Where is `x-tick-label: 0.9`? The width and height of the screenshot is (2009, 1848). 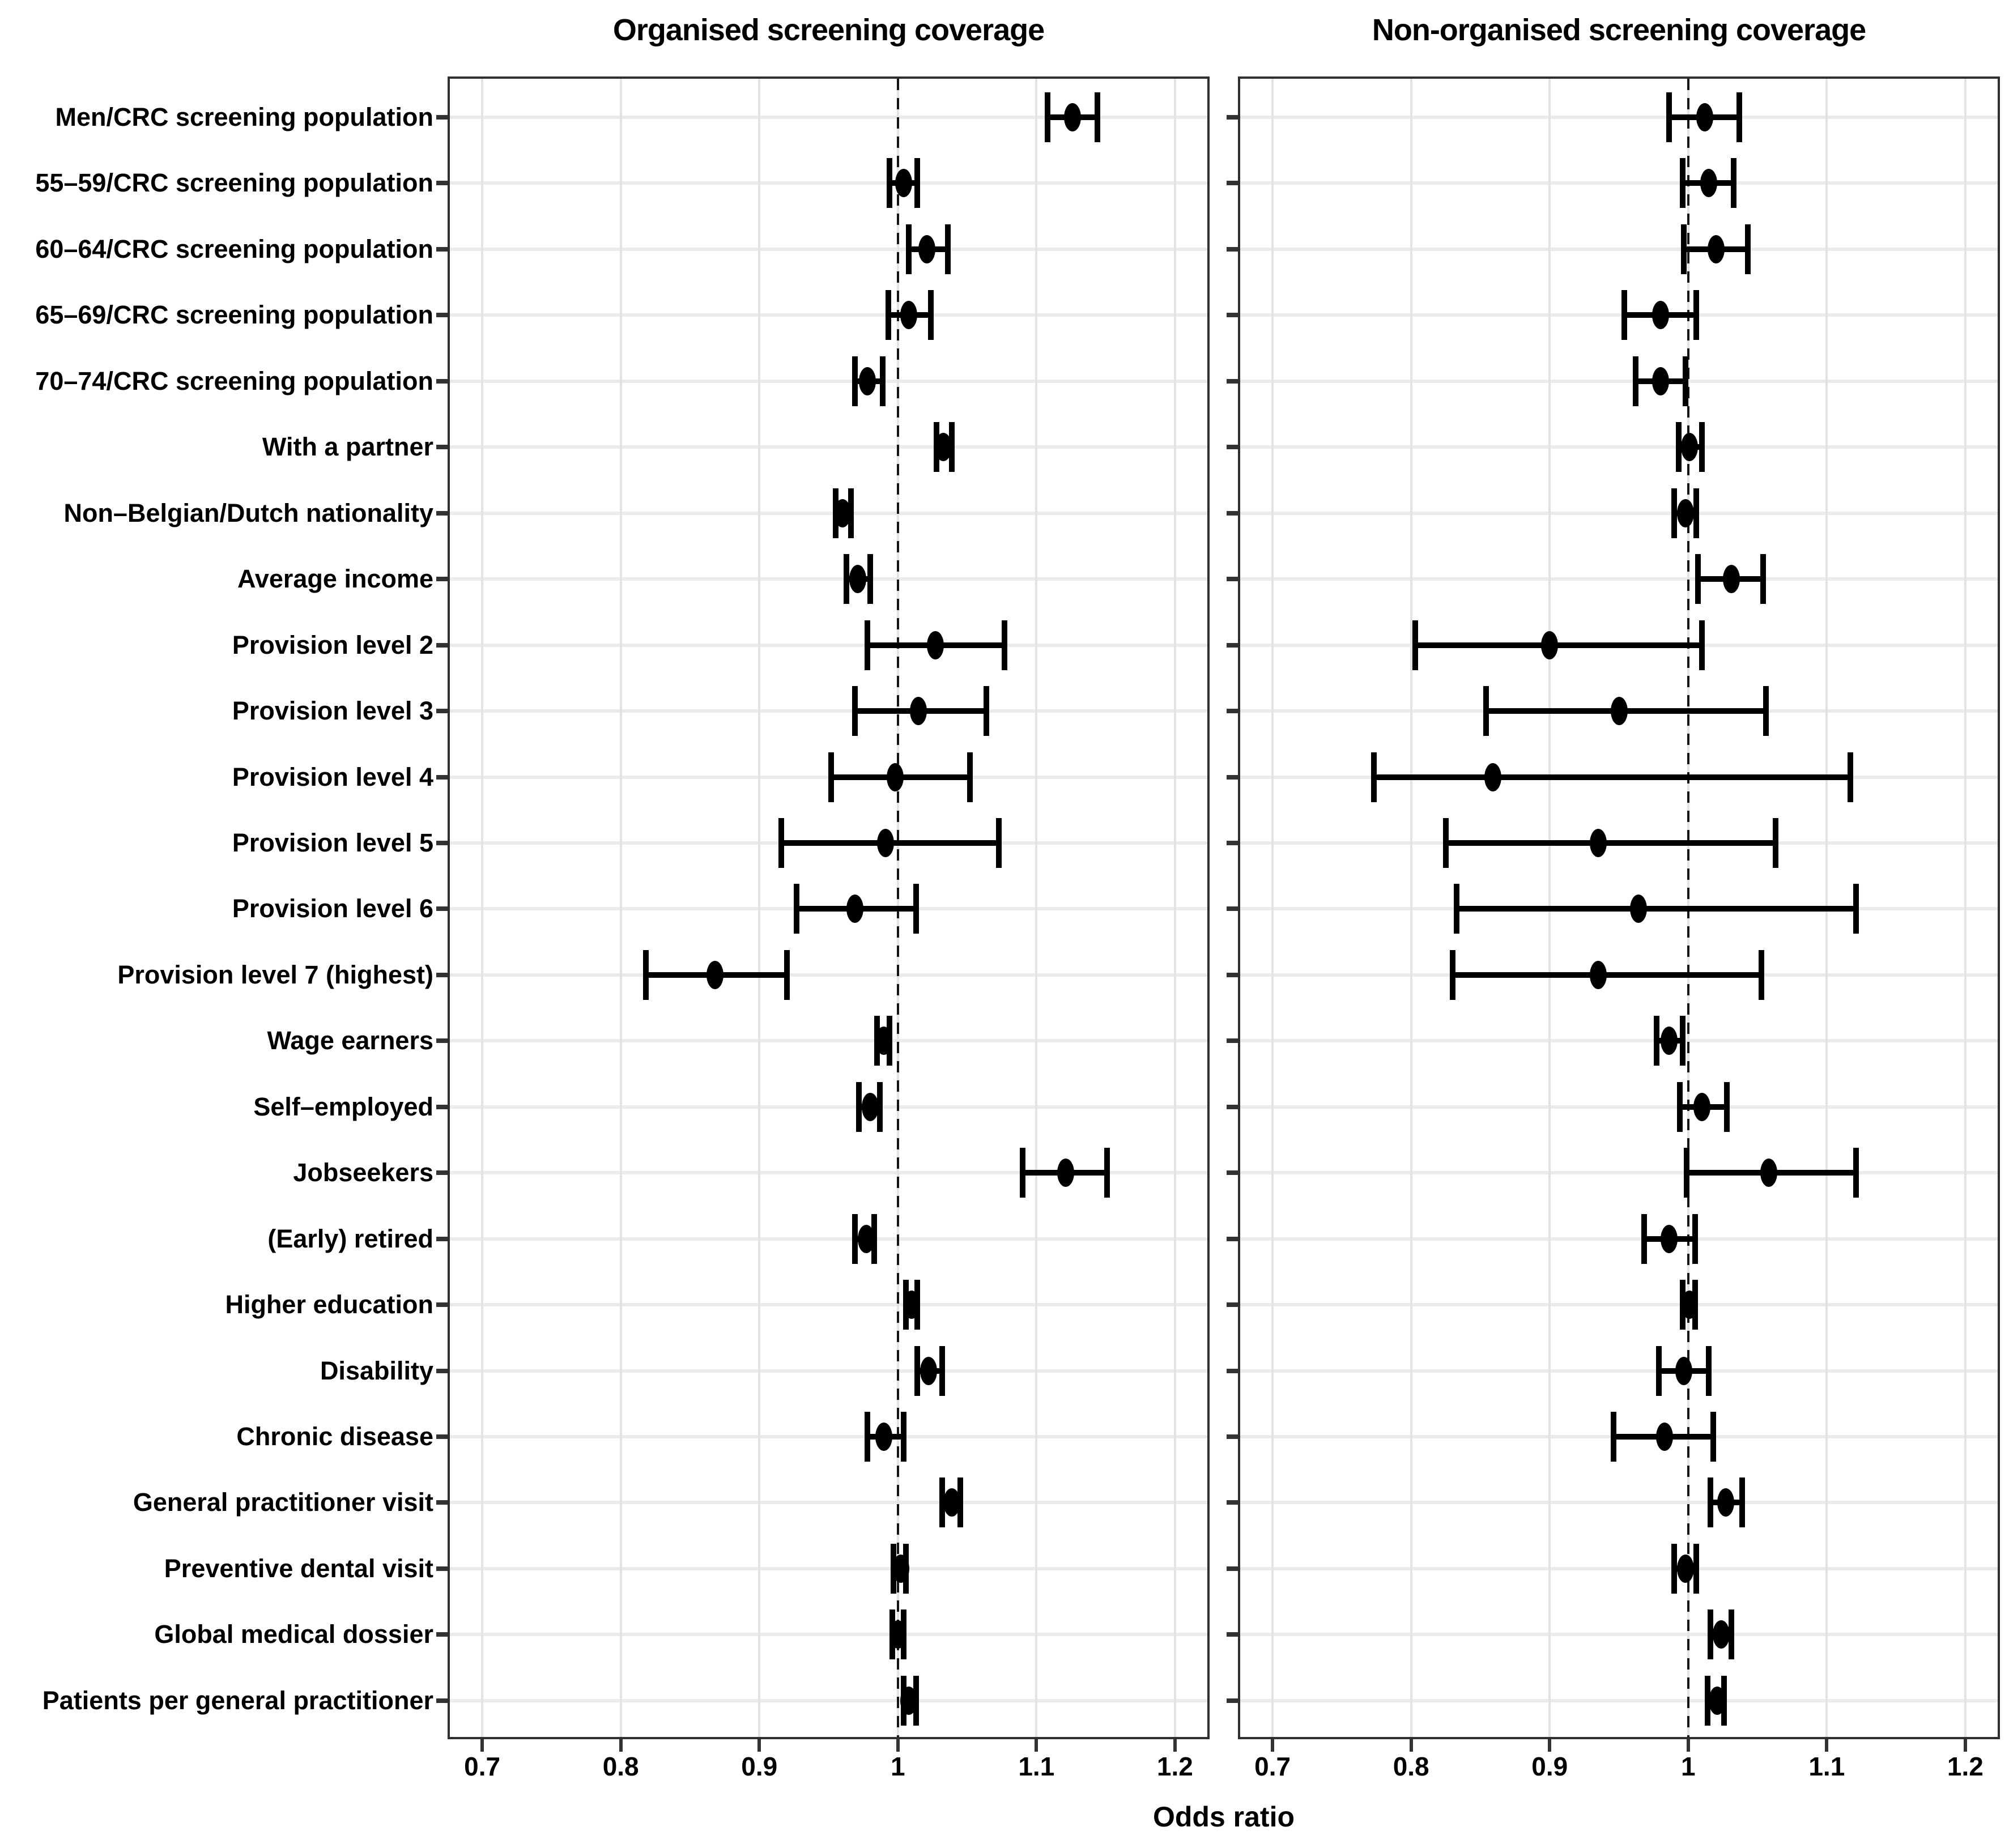
x-tick-label: 0.9 is located at coordinates (759, 1766).